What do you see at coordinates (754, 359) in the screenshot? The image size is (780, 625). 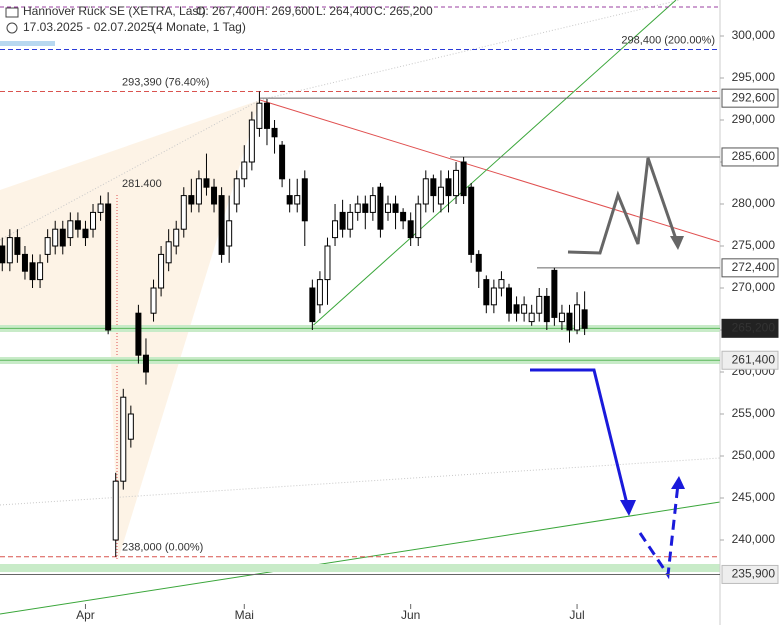 I see `level-label: 261,400` at bounding box center [754, 359].